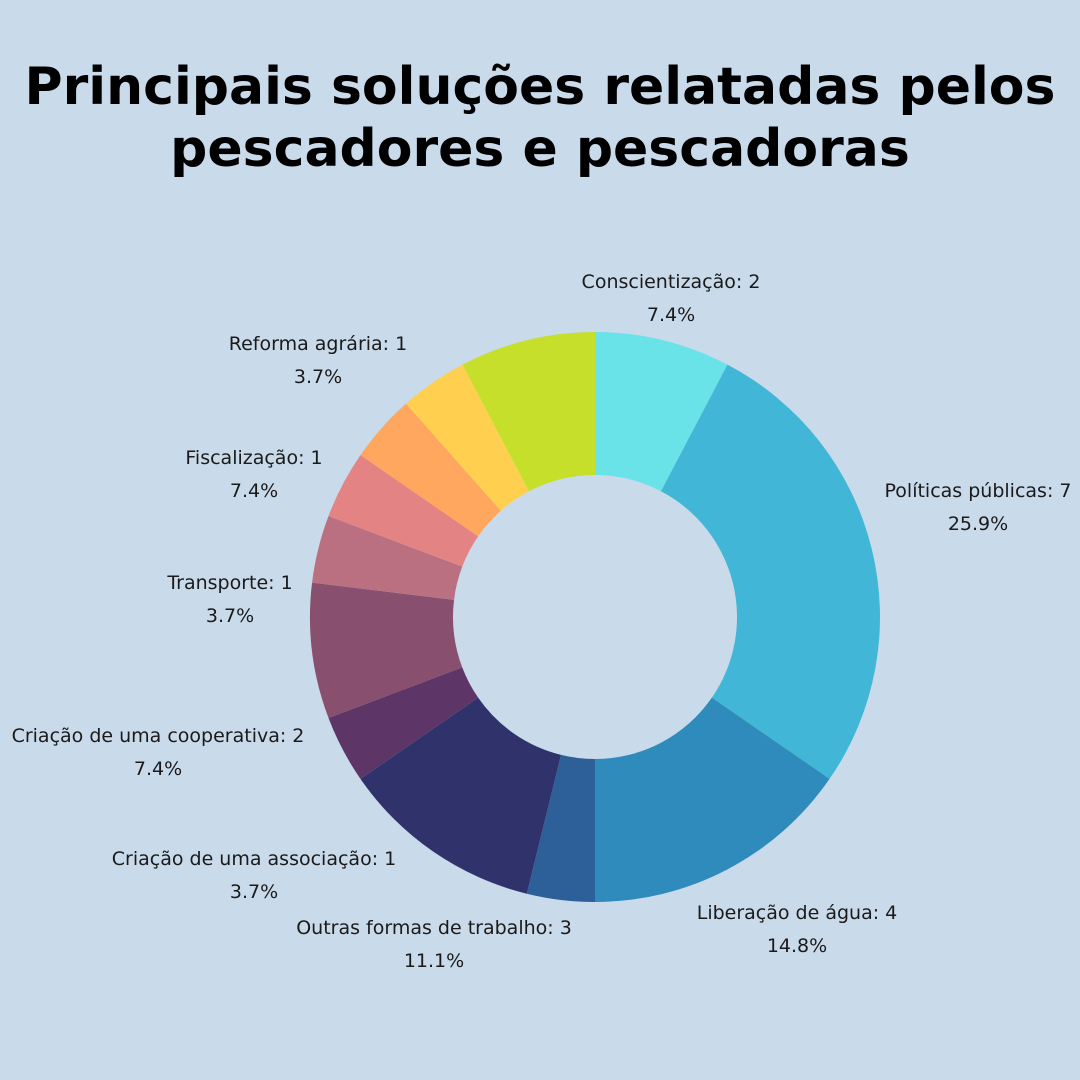 The width and height of the screenshot is (1080, 1080). What do you see at coordinates (318, 377) in the screenshot?
I see `slice-percent-11: 3.7%` at bounding box center [318, 377].